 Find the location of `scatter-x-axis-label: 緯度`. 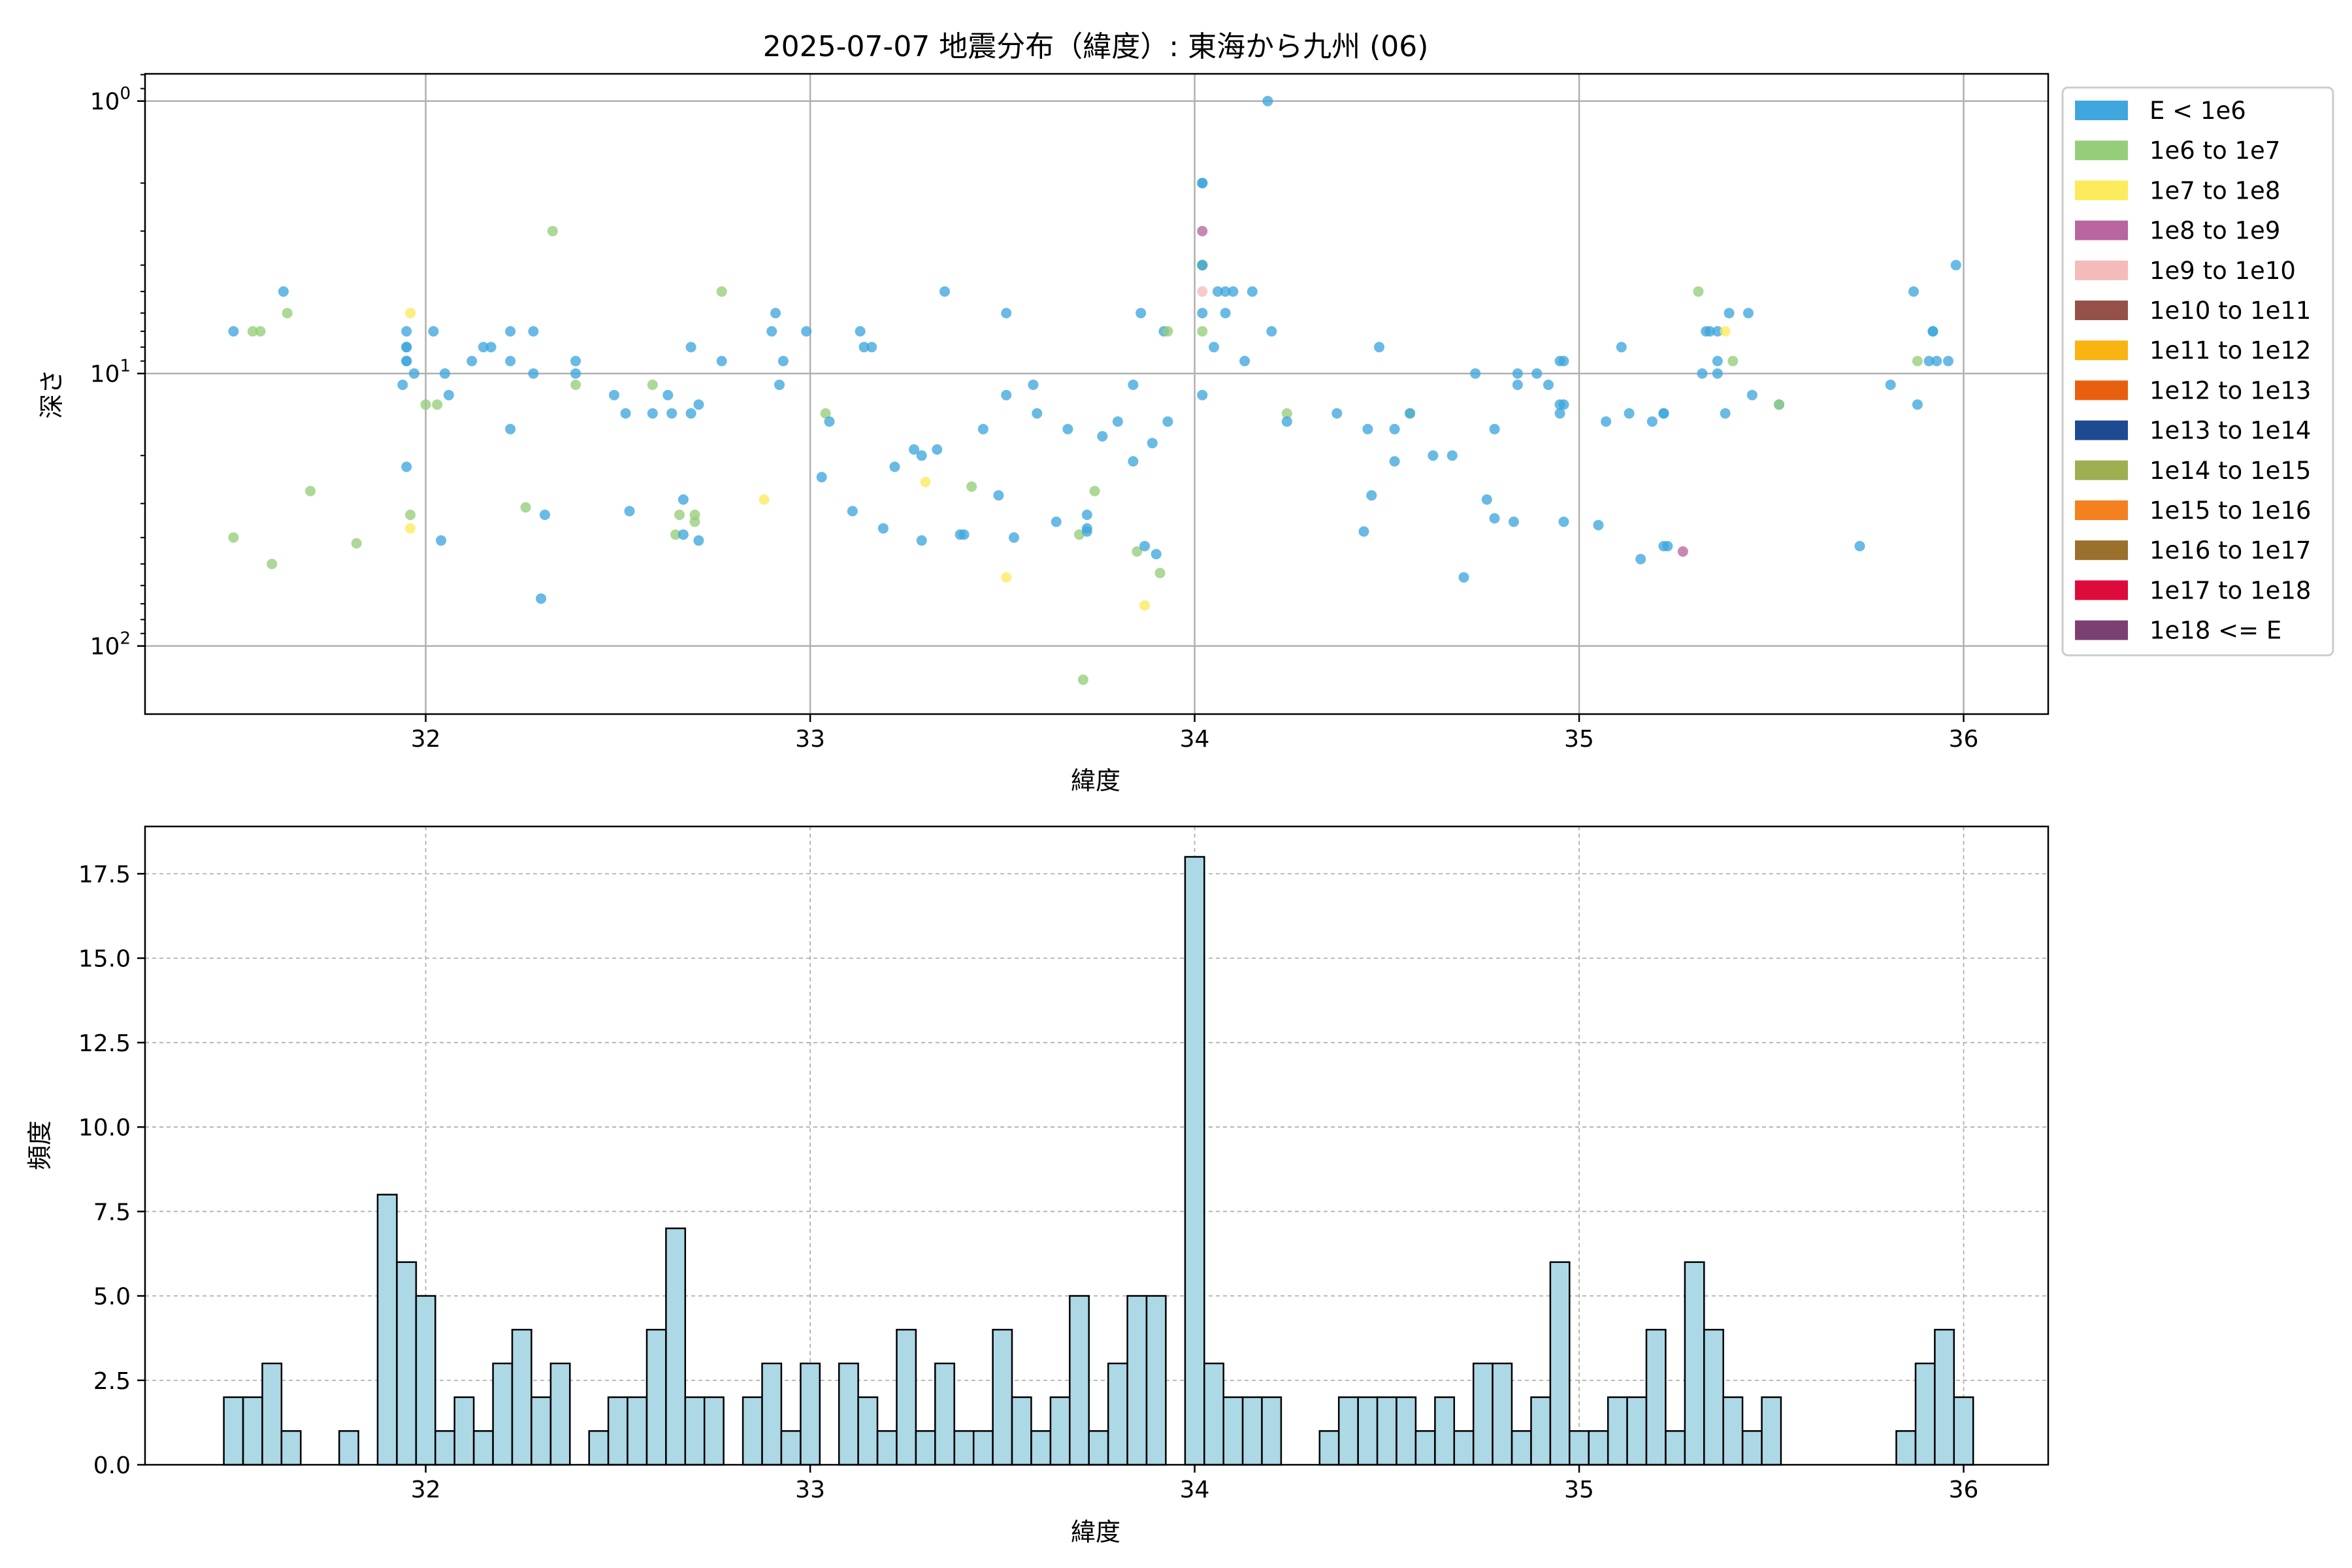

scatter-x-axis-label: 緯度 is located at coordinates (1095, 780).